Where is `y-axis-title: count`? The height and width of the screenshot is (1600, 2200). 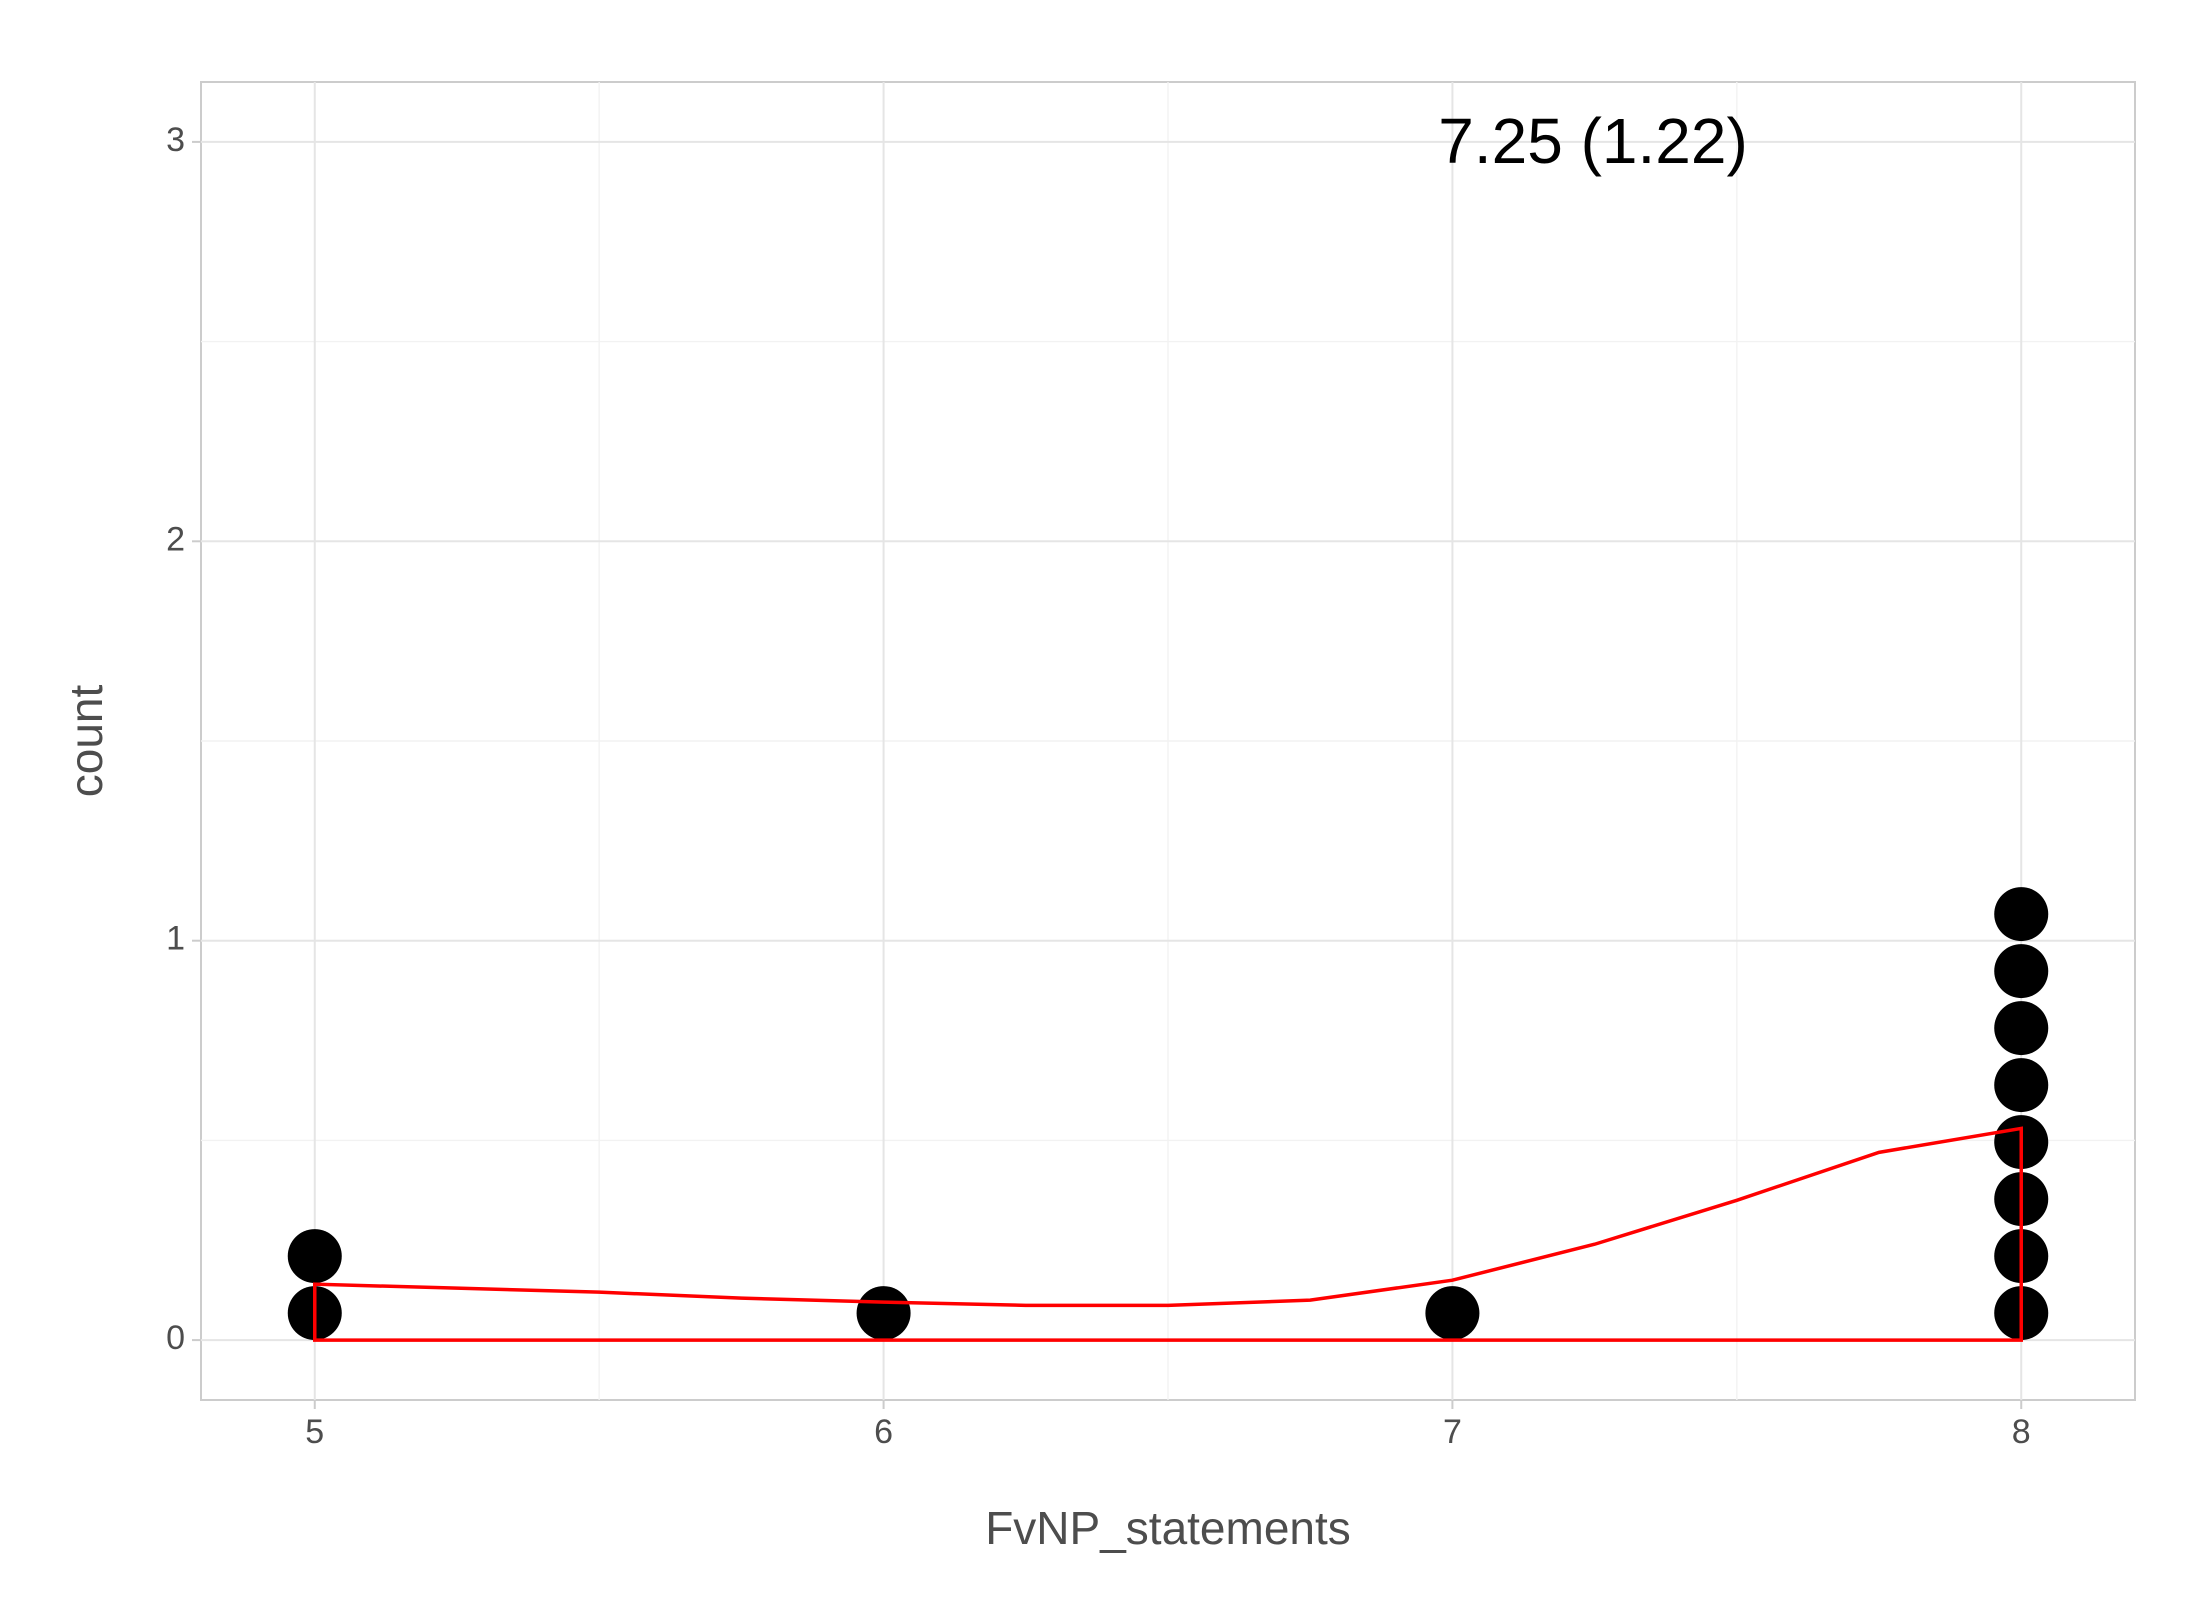
y-axis-title: count is located at coordinates (86, 741).